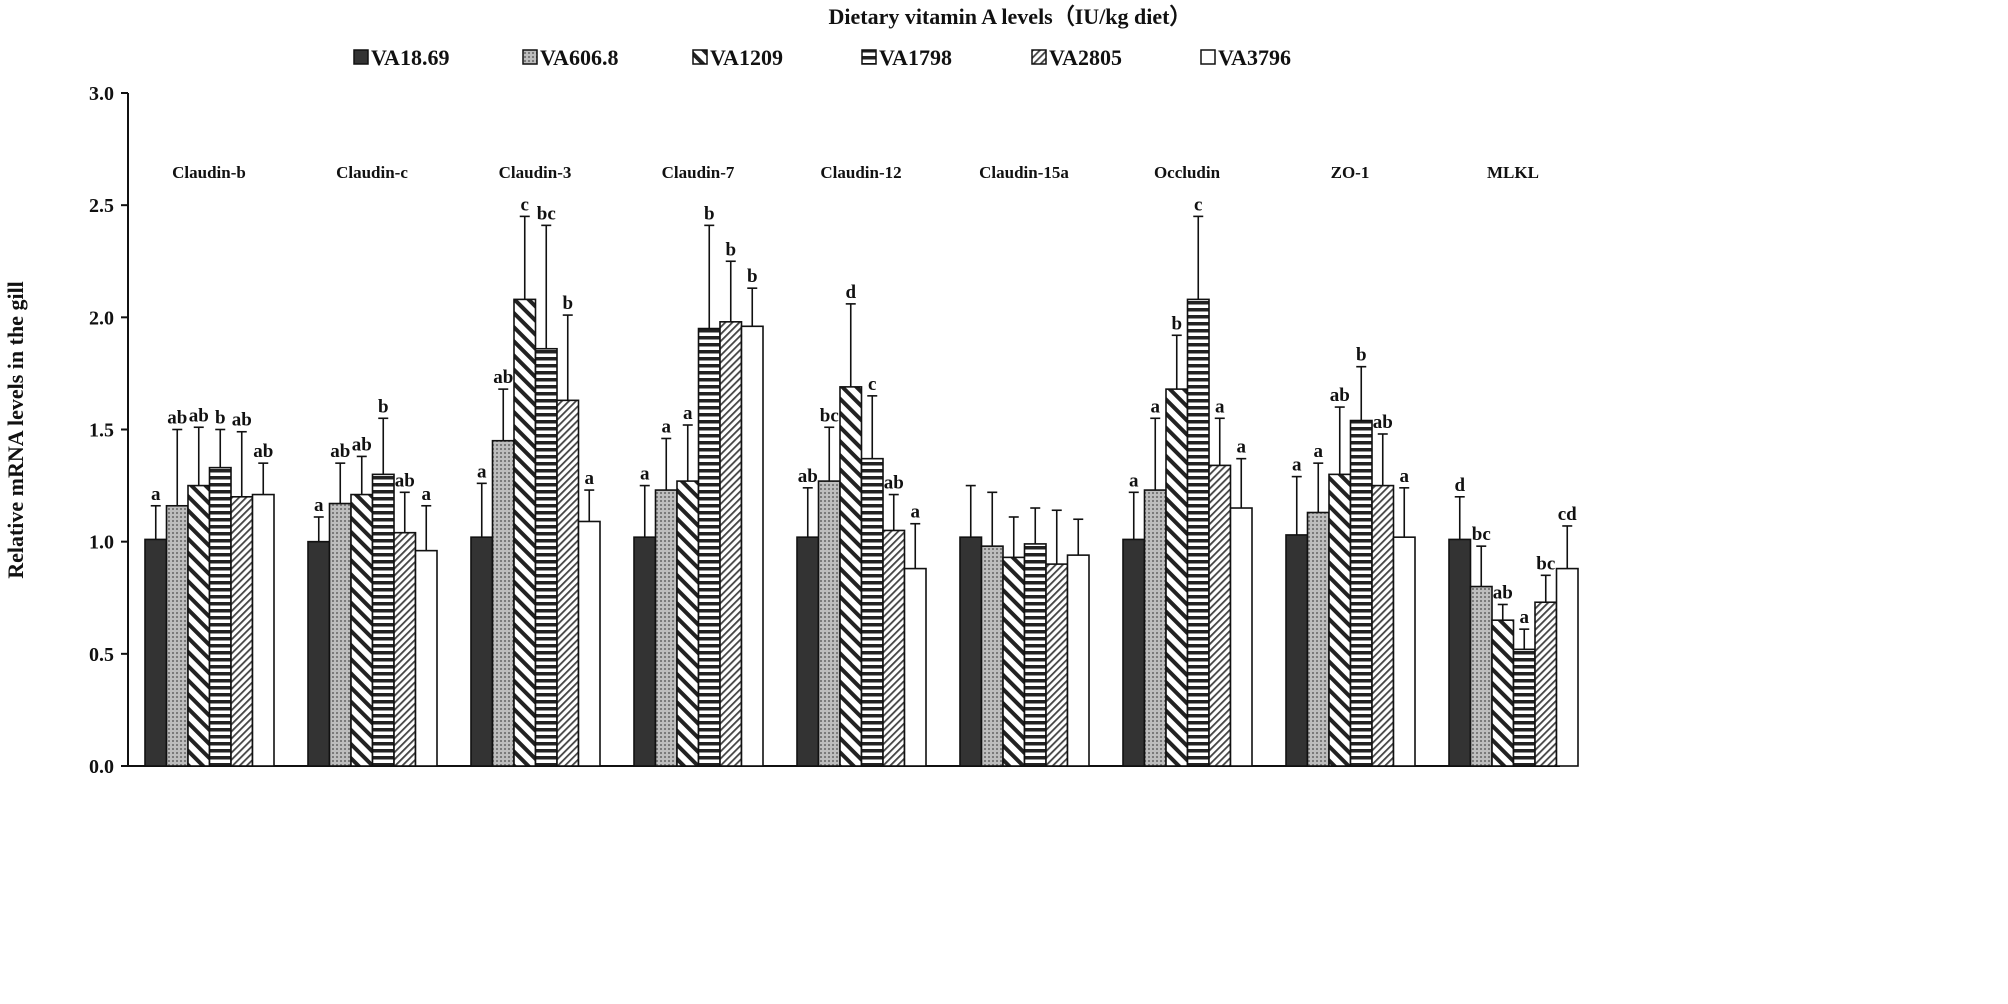 The height and width of the screenshot is (1004, 2008). I want to click on category-label: MLKL, so click(1513, 172).